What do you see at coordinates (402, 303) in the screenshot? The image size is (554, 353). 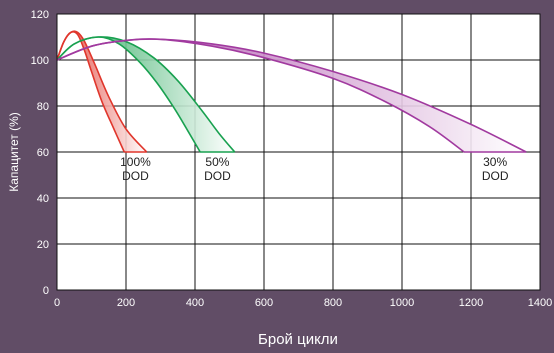 I see `x-tick-label: 1000` at bounding box center [402, 303].